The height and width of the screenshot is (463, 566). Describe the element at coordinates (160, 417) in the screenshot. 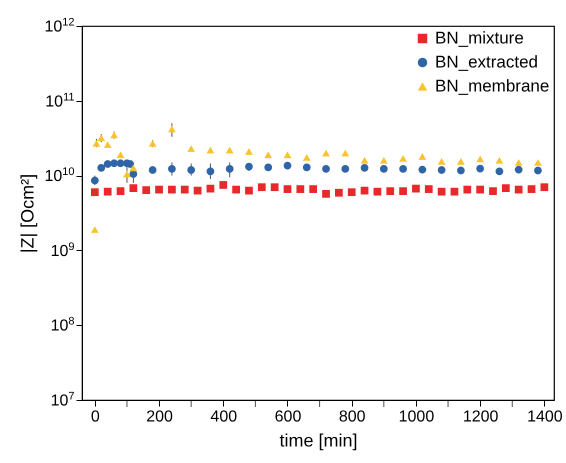

I see `x-tick-label: 200` at that location.